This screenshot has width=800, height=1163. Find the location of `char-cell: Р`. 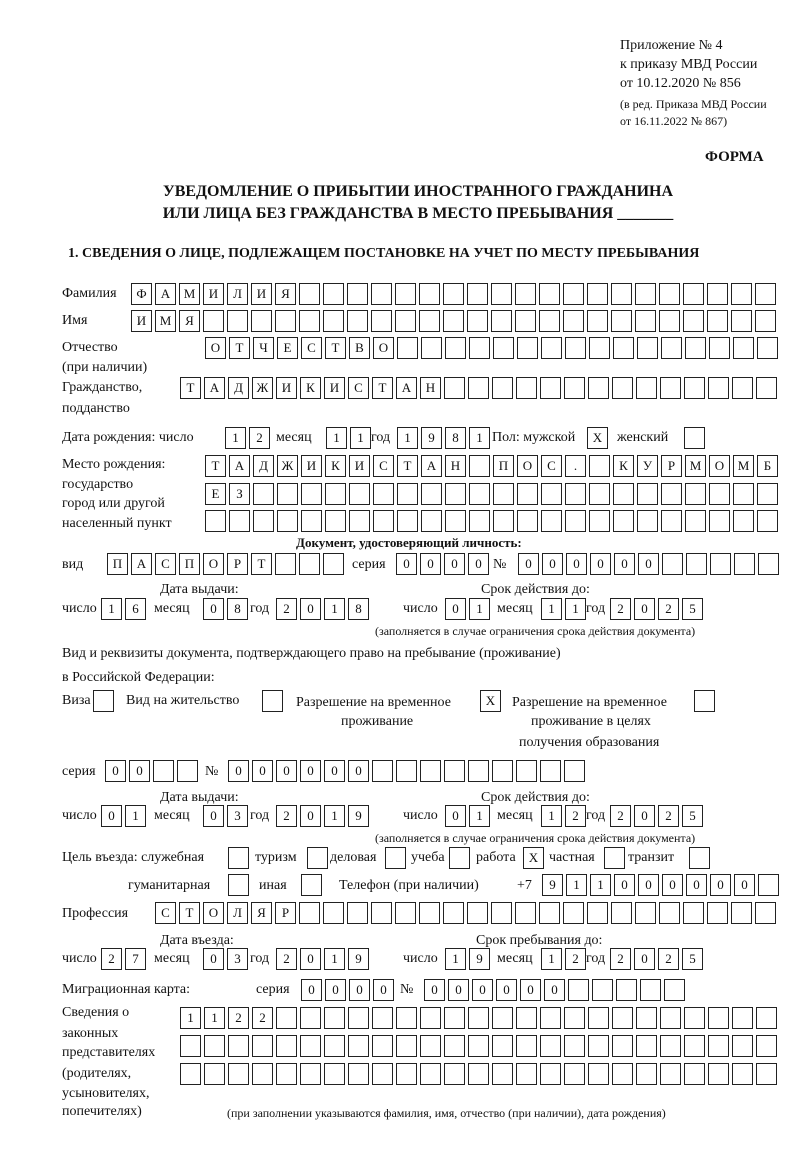

char-cell: Р is located at coordinates (285, 913).